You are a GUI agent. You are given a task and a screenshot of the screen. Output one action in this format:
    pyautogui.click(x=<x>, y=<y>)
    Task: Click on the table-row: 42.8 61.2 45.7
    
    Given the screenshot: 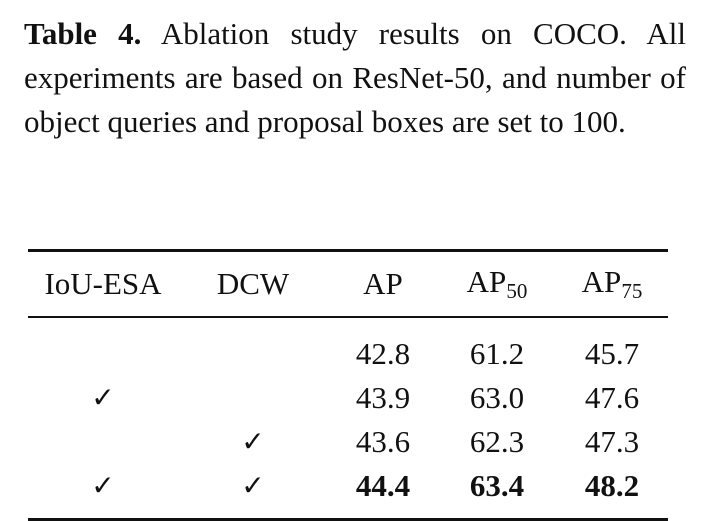 What is the action you would take?
    pyautogui.click(x=348, y=347)
    